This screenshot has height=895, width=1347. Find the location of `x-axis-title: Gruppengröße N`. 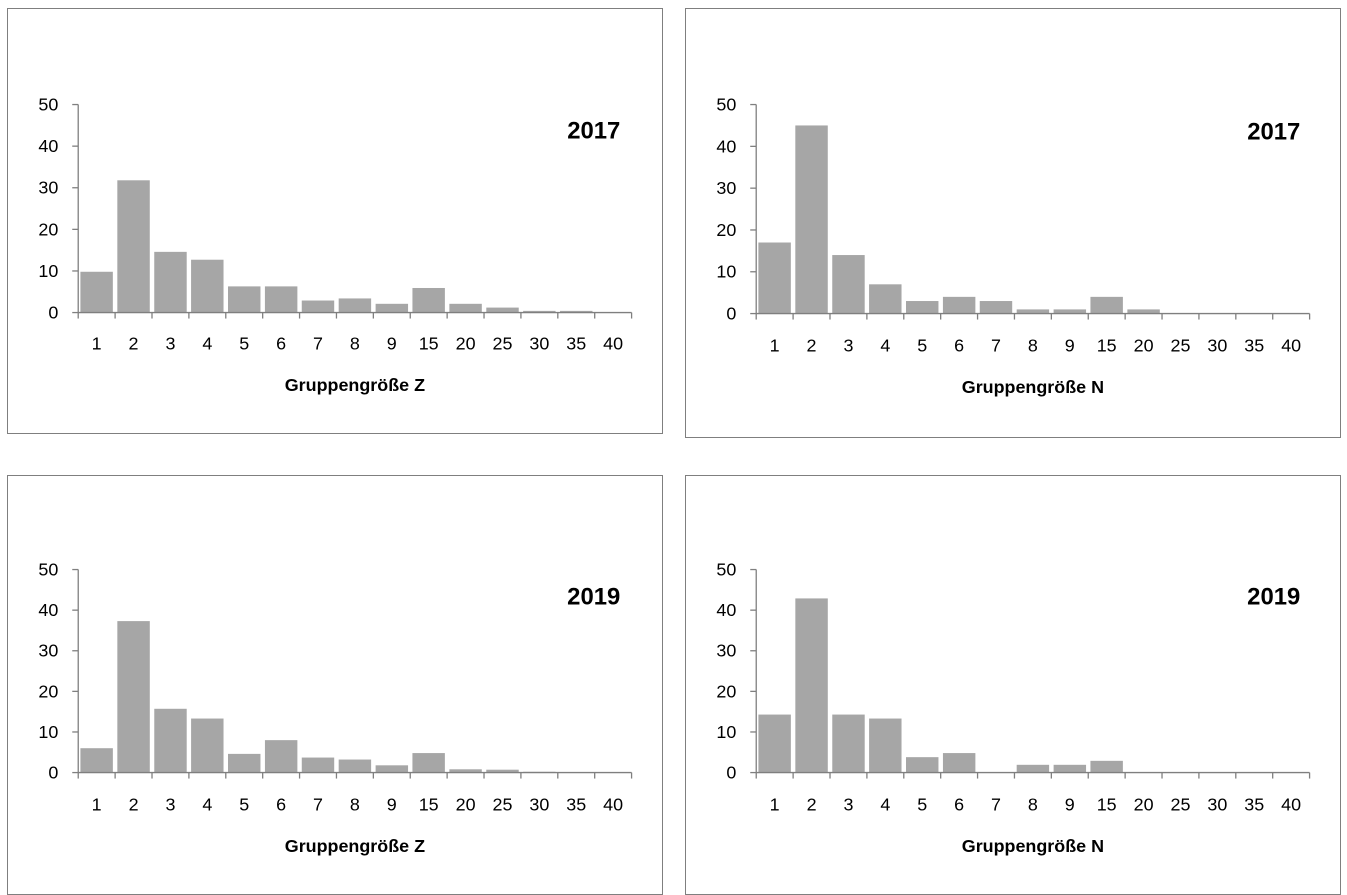

x-axis-title: Gruppengröße N is located at coordinates (1033, 387).